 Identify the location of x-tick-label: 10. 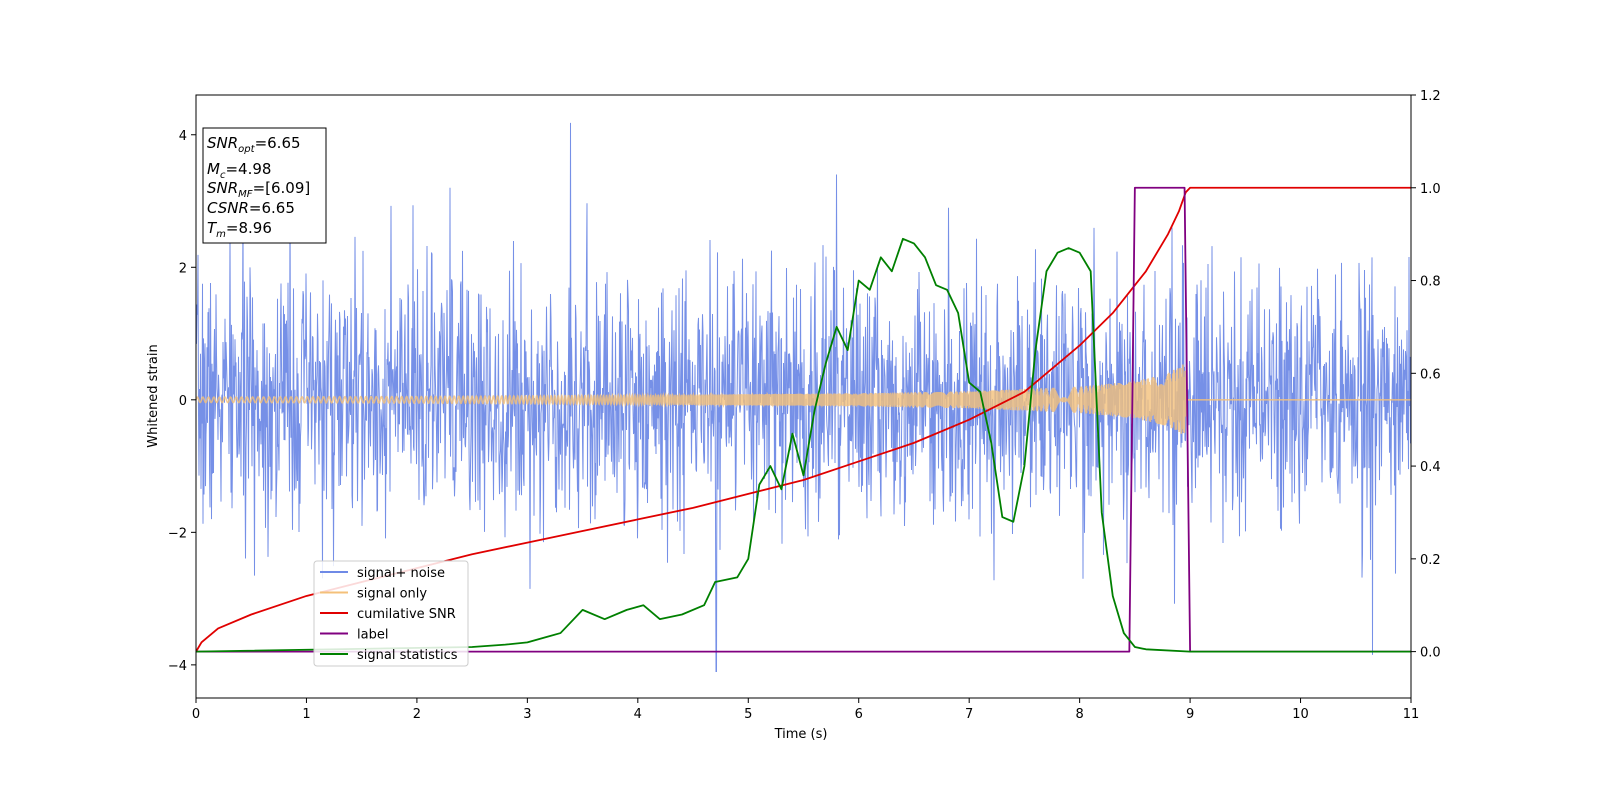
(1300, 714).